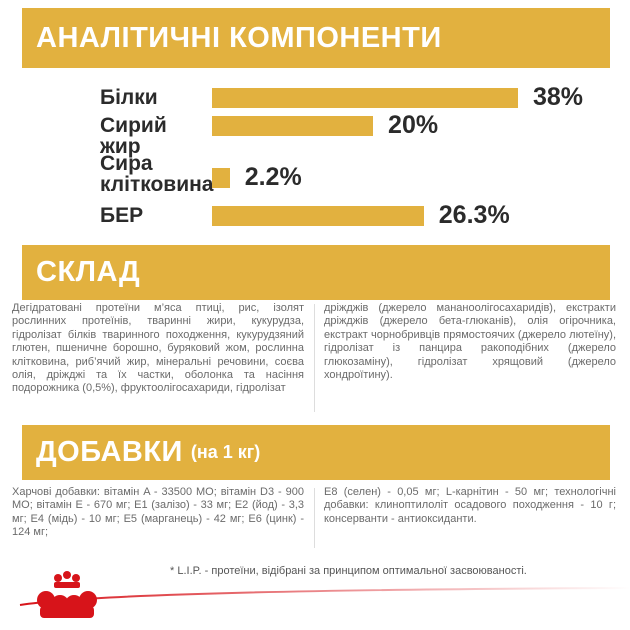 The height and width of the screenshot is (630, 630). I want to click on bar-row: Білки 38%, so click(315, 98).